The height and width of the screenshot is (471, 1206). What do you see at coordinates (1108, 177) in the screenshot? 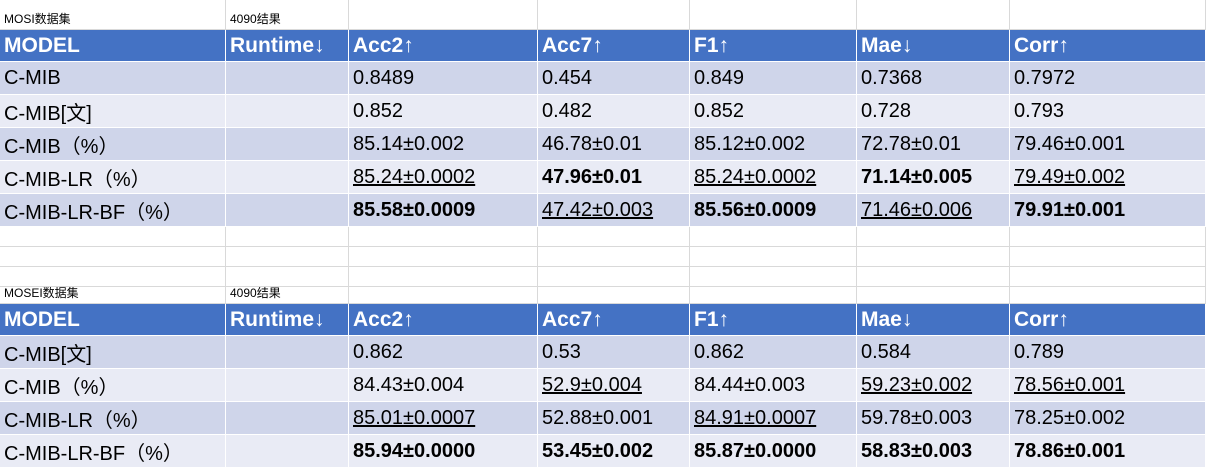
I see `corr-cell: 79.49±0.002` at bounding box center [1108, 177].